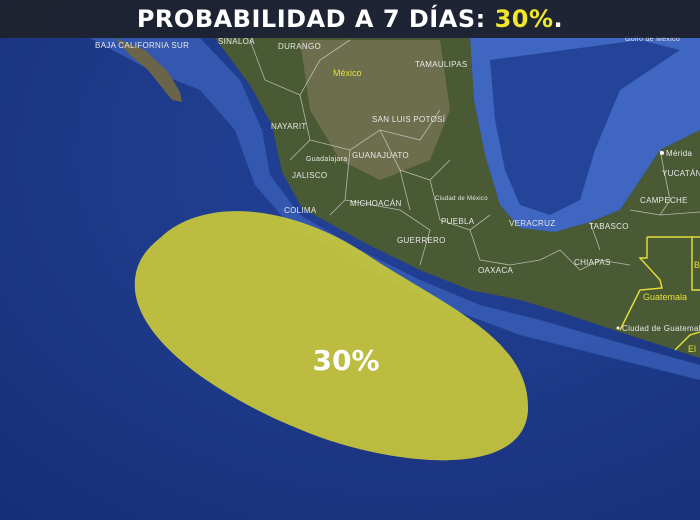 The image size is (700, 520). Describe the element at coordinates (592, 262) in the screenshot. I see `label-chiapas: CHIAPAS` at that location.